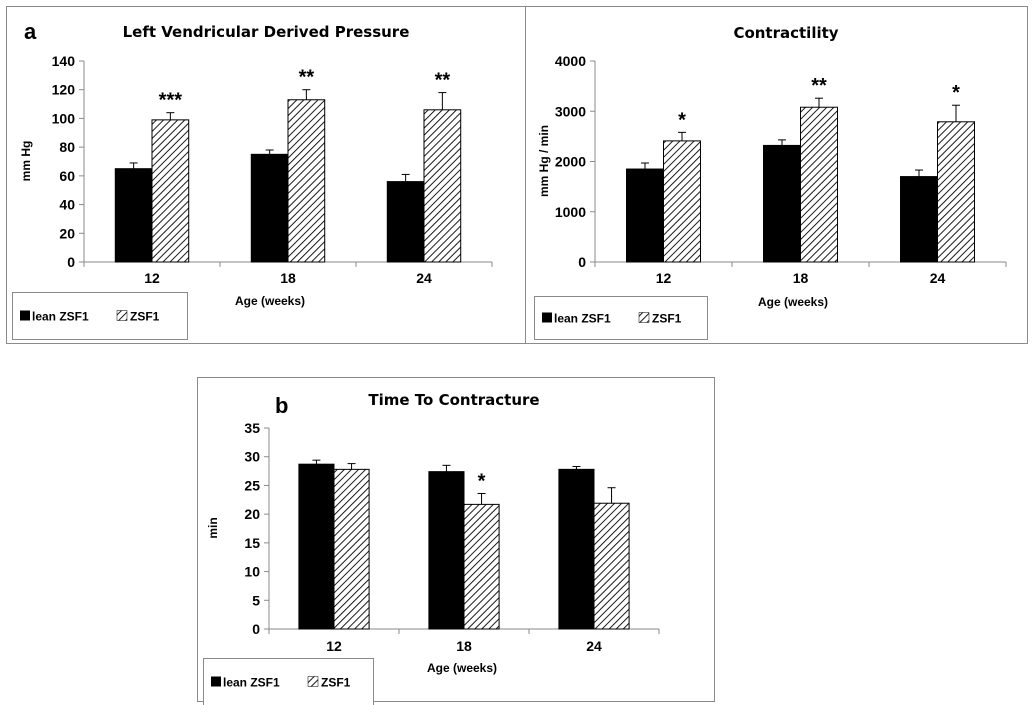 The width and height of the screenshot is (1034, 705). I want to click on y-axis-label: min, so click(213, 527).